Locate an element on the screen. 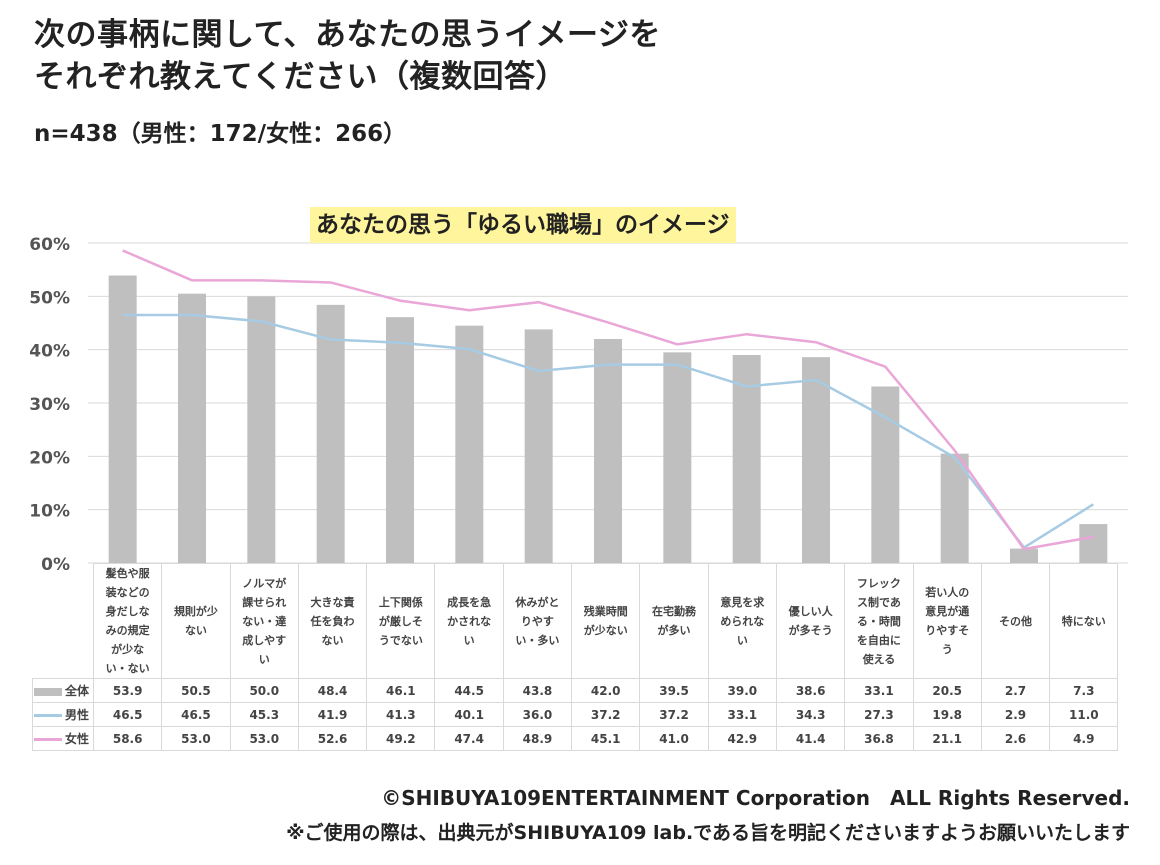  value-cell: 47.4 is located at coordinates (469, 738).